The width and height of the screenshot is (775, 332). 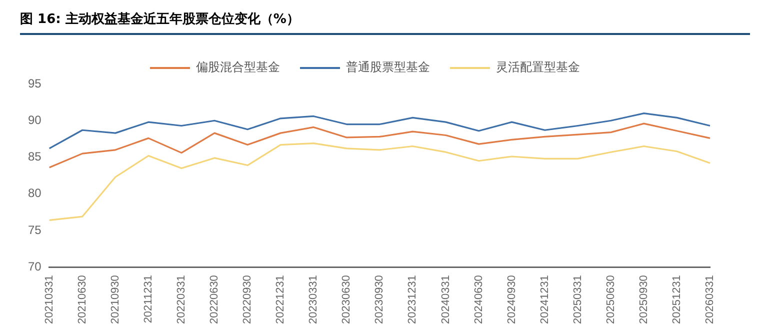 What do you see at coordinates (35, 157) in the screenshot?
I see `y-tick-label: 85` at bounding box center [35, 157].